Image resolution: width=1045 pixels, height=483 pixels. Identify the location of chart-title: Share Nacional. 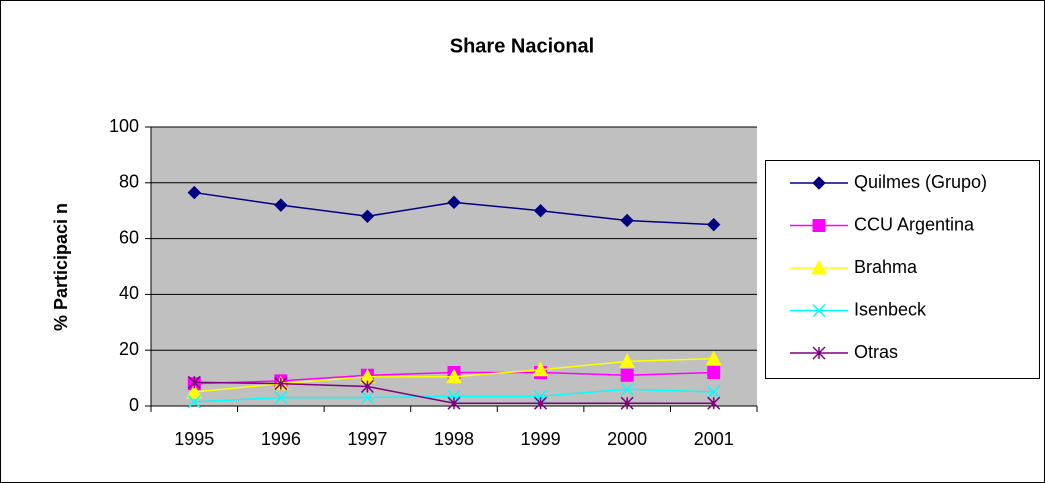
(522, 46).